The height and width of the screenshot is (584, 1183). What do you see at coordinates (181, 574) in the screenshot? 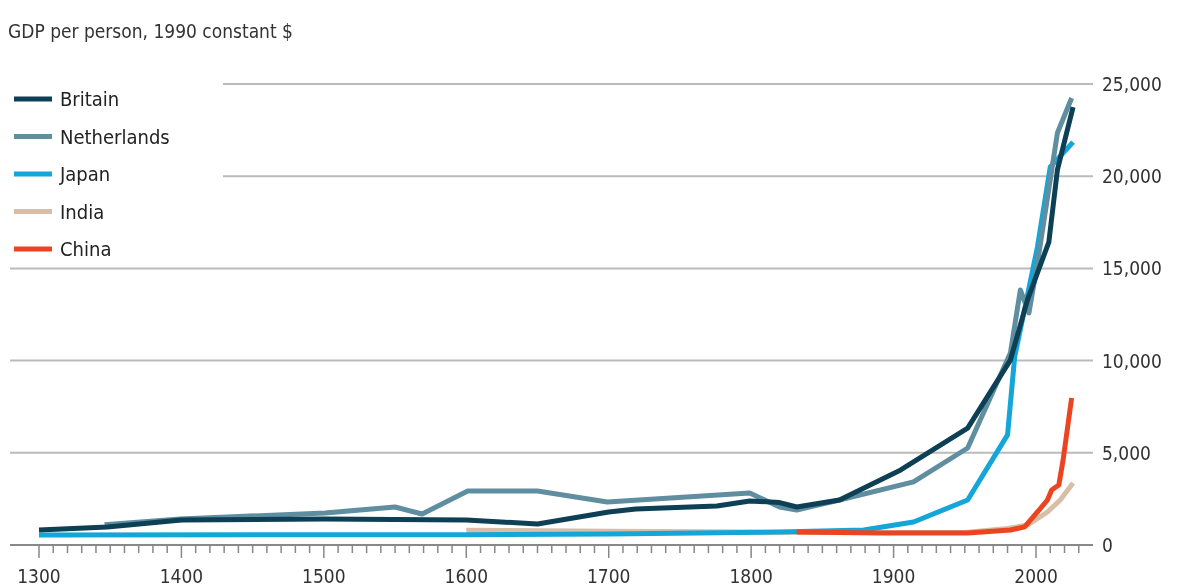
I see `x-tick-label: 1400` at bounding box center [181, 574].